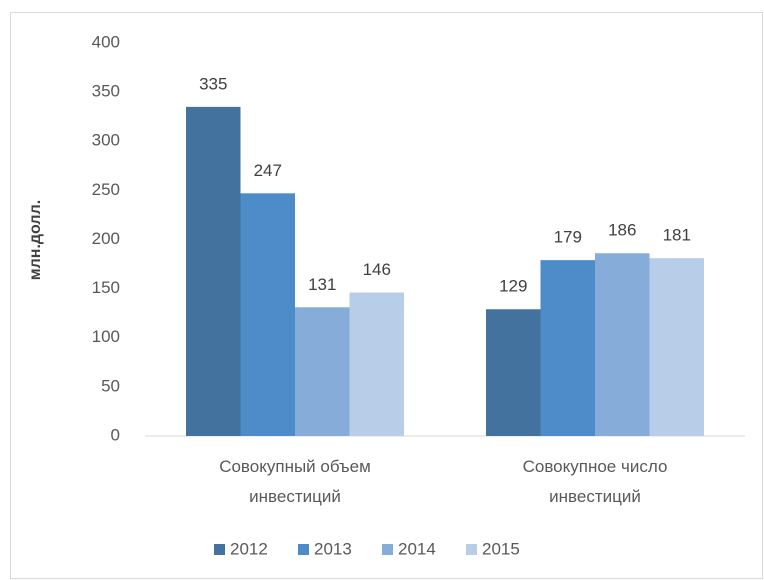 The image size is (764, 580). Describe the element at coordinates (110, 385) in the screenshot. I see `y-tick-label: 50` at that location.